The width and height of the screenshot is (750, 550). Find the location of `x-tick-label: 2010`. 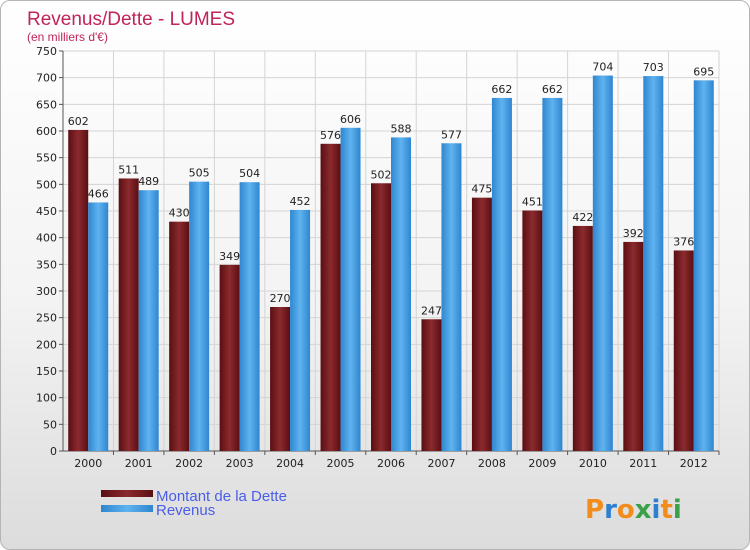

x-tick-label: 2010 is located at coordinates (593, 463).